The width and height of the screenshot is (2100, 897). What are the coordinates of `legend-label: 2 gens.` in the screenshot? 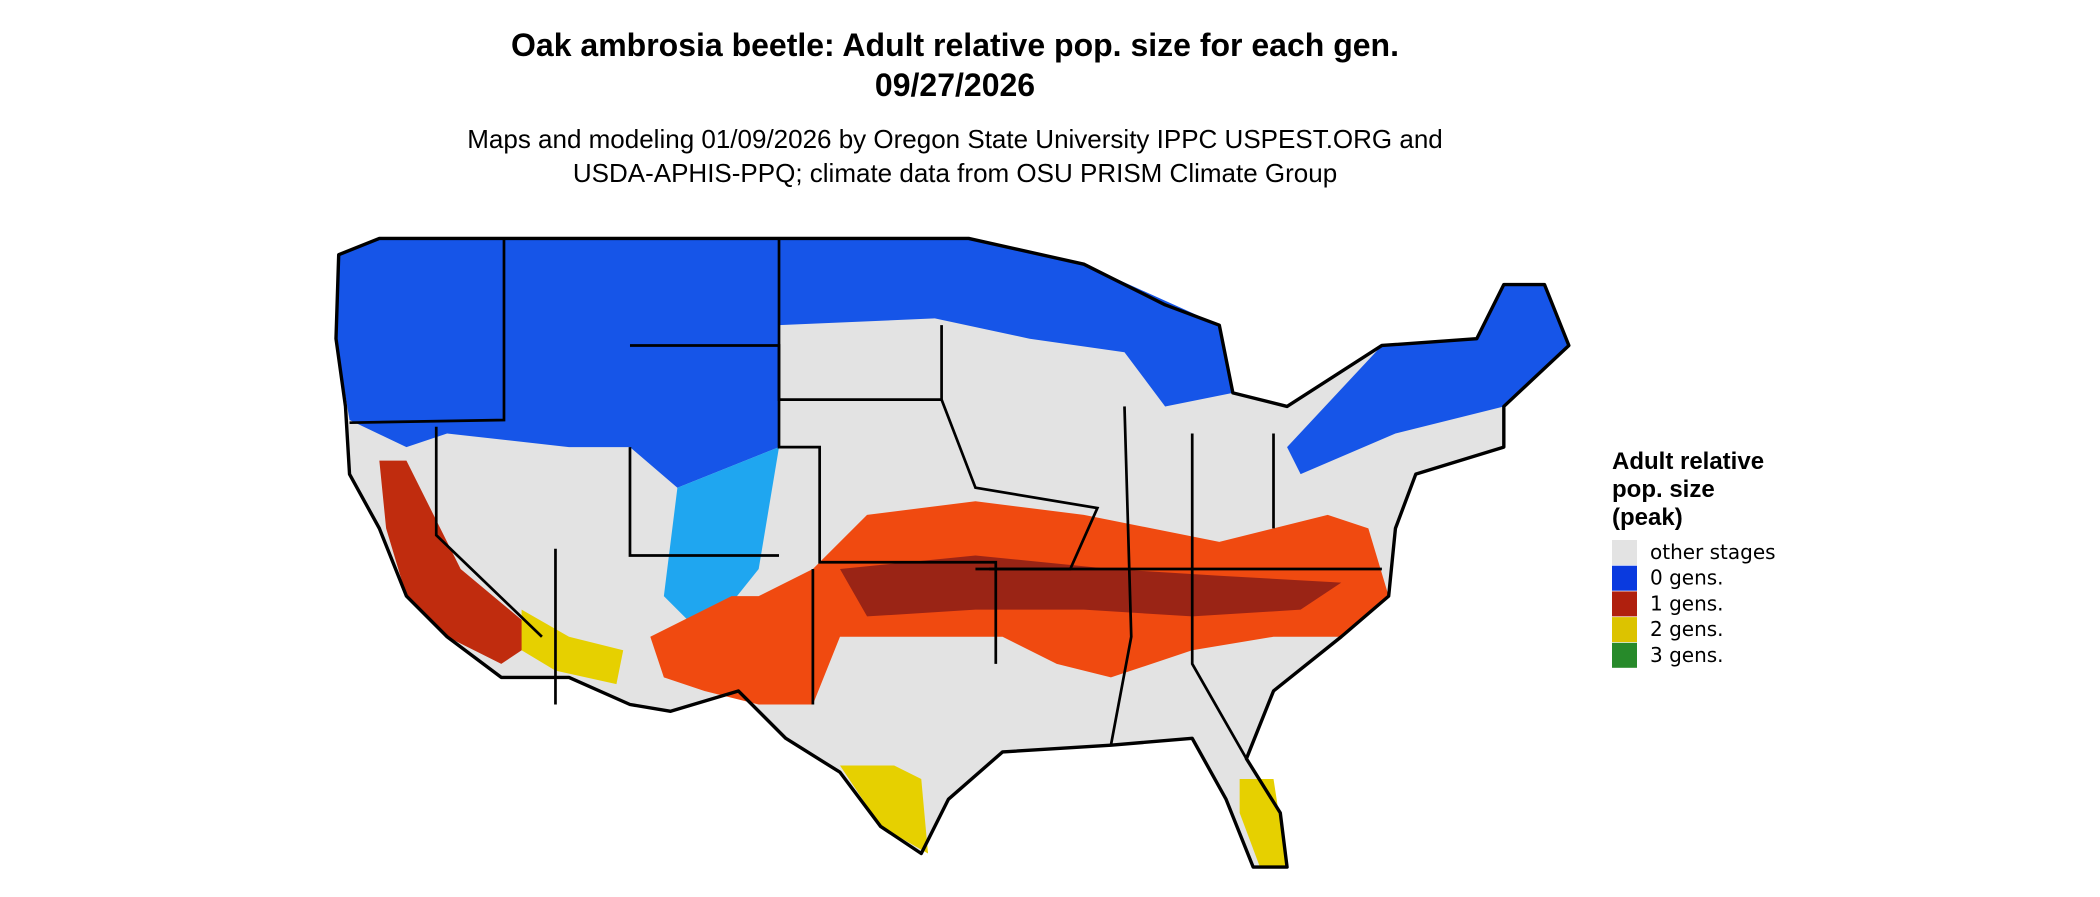 It's located at (1687, 629).